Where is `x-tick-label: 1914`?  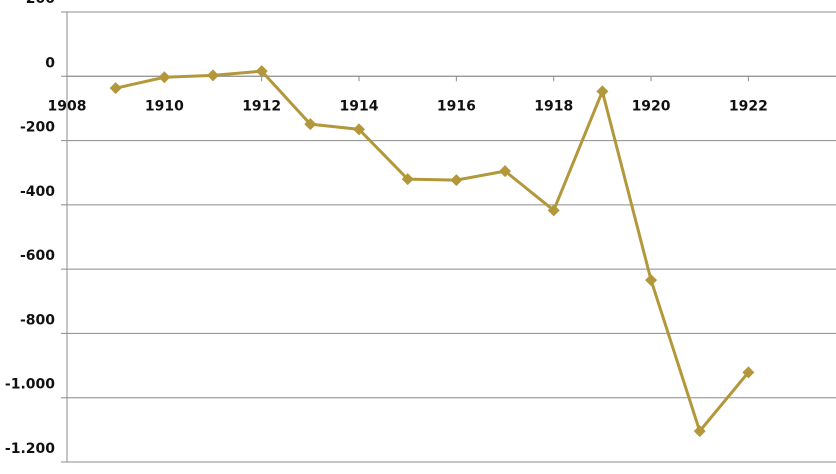 x-tick-label: 1914 is located at coordinates (359, 106).